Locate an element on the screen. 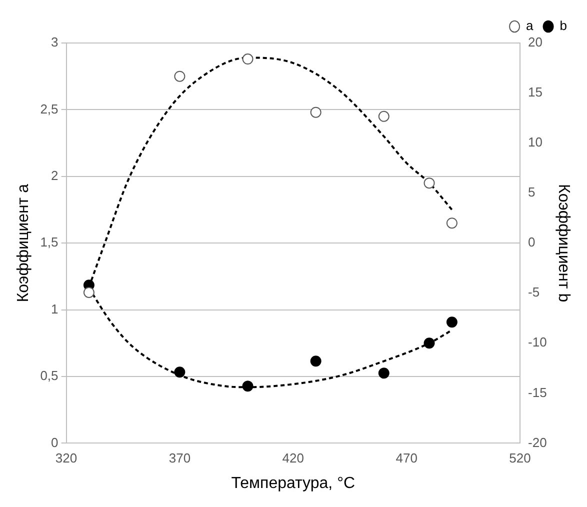 Image resolution: width=587 pixels, height=507 pixels. y2-tick-label: -5 is located at coordinates (534, 292).